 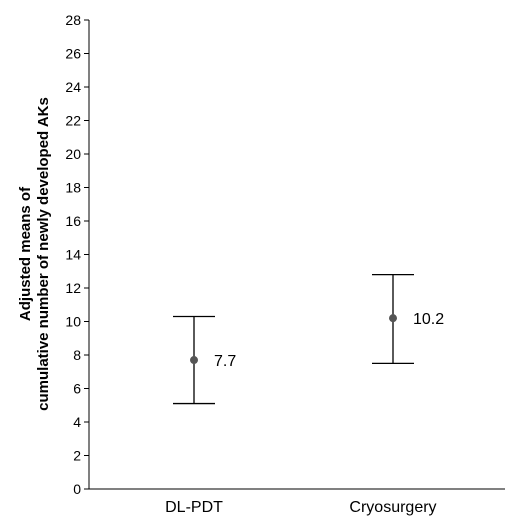 What do you see at coordinates (428, 319) in the screenshot?
I see `data-label-1: 10.2` at bounding box center [428, 319].